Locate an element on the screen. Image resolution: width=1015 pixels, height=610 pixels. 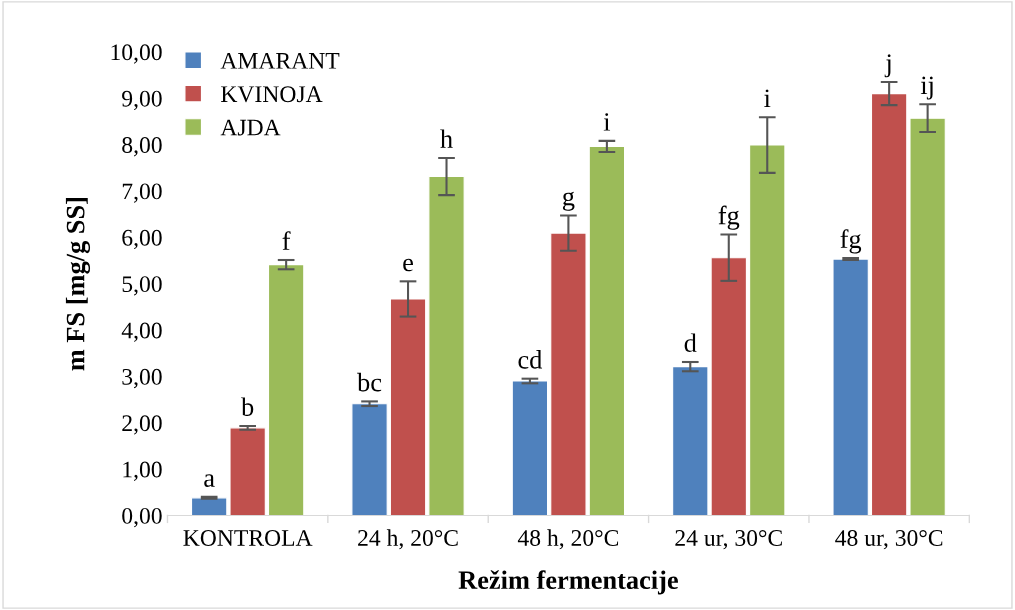
y-tick-label: 7,00 is located at coordinates (142, 193).